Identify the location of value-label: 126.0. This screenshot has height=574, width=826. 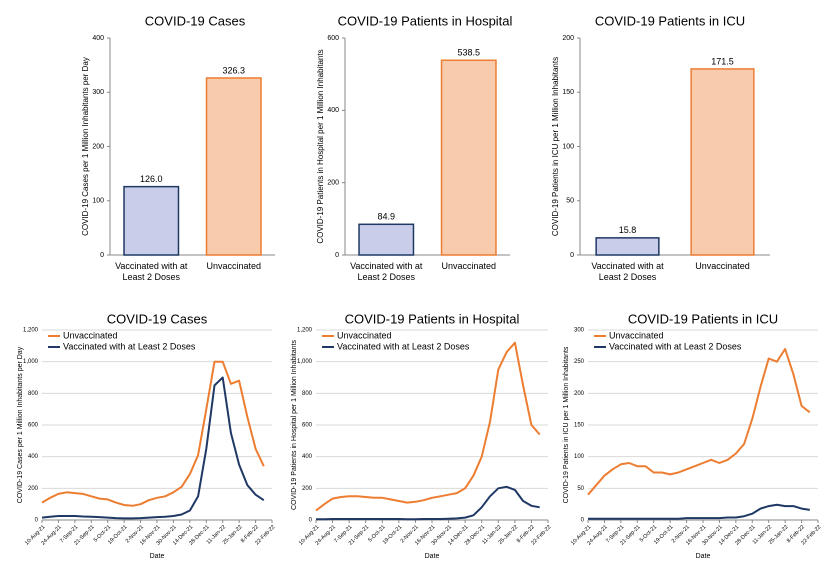
(151, 179).